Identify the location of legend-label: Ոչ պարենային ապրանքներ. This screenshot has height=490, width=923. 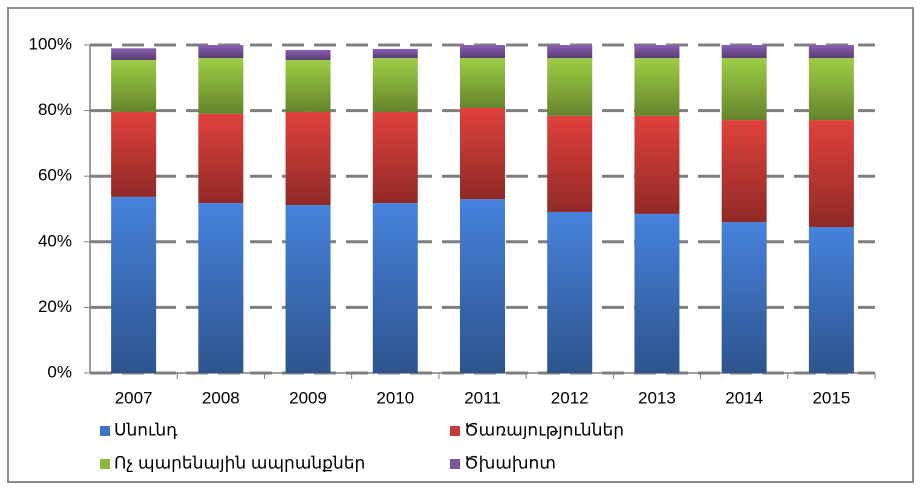
(239, 462).